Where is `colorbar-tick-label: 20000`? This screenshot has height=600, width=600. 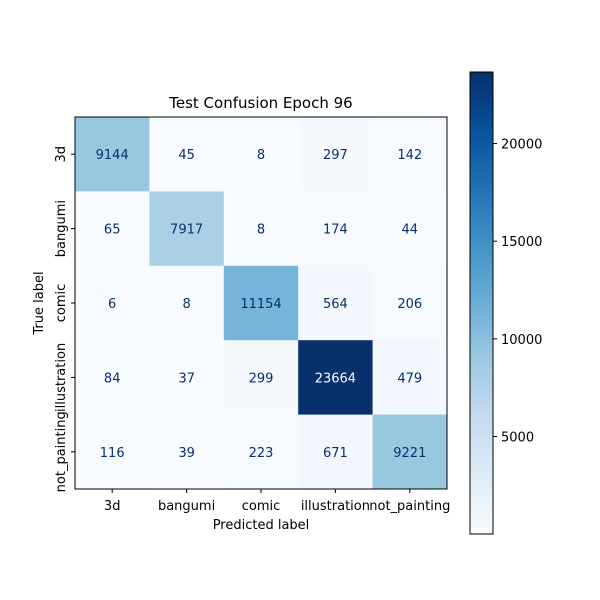
colorbar-tick-label: 20000 is located at coordinates (521, 145).